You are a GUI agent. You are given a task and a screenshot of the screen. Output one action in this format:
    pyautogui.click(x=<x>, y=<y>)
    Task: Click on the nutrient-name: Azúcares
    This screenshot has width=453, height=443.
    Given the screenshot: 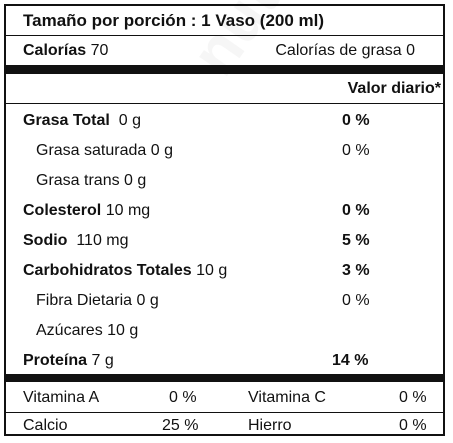 What is the action you would take?
    pyautogui.click(x=69, y=330)
    